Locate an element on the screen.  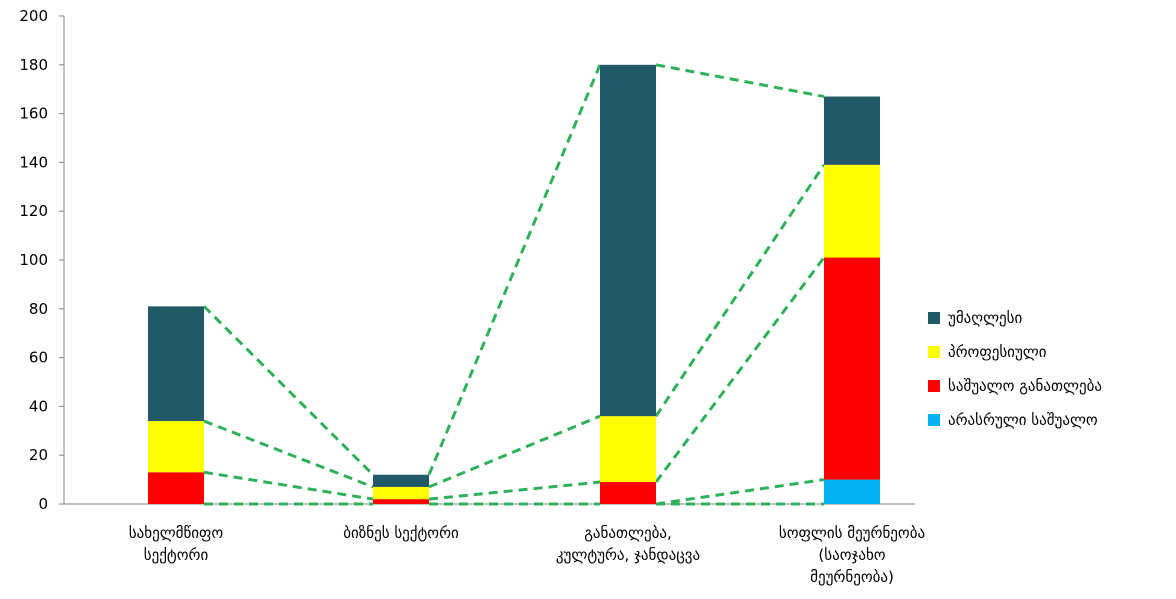
y-tick-label: 60 is located at coordinates (38, 358).